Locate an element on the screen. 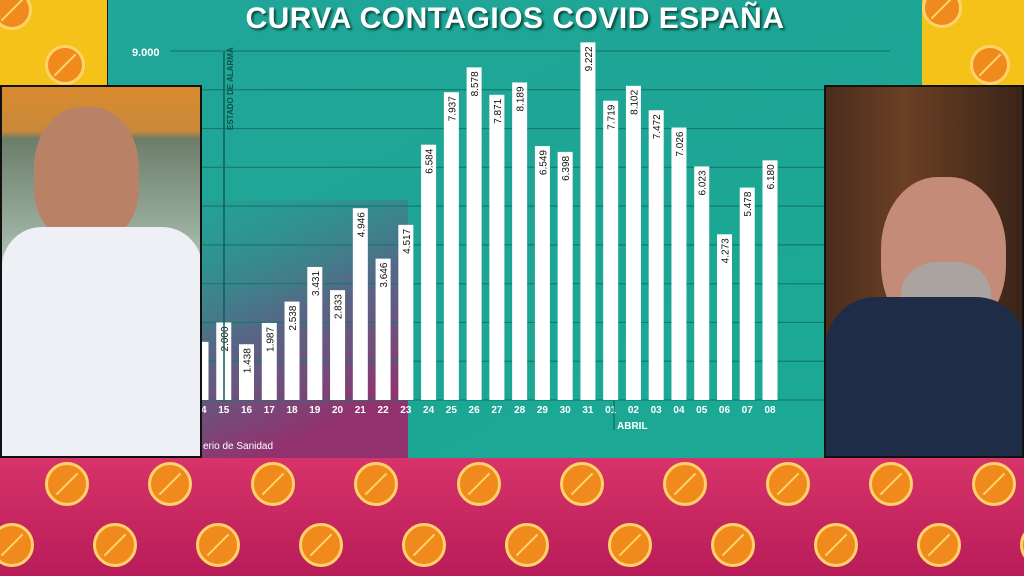 This screenshot has width=1024, height=576. bar-value-label: 6.549 is located at coordinates (543, 162).